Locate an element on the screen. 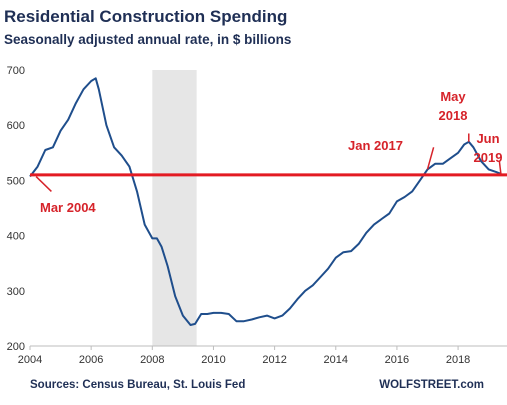  x-tick-label: 2004 is located at coordinates (30, 360).